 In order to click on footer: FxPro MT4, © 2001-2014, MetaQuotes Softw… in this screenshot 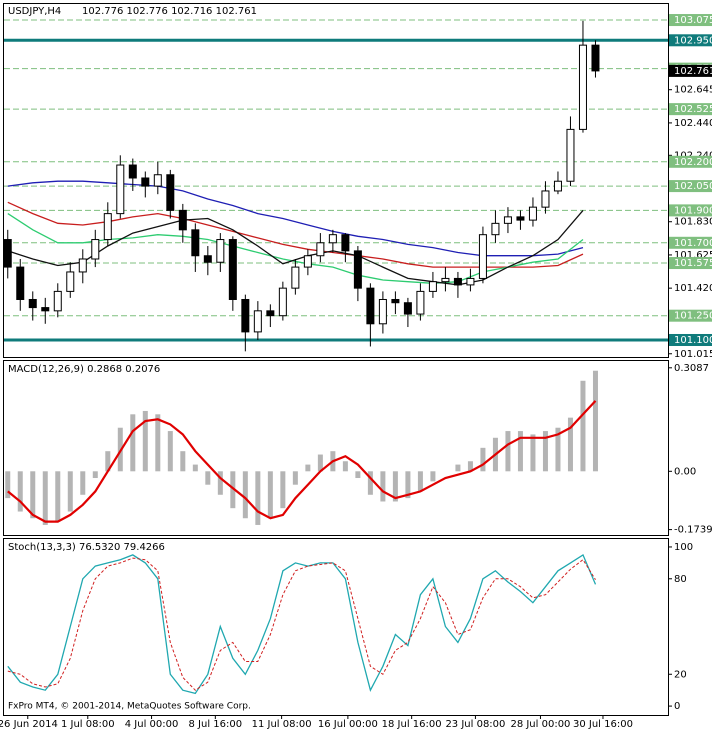, I will do `click(129, 707)`.